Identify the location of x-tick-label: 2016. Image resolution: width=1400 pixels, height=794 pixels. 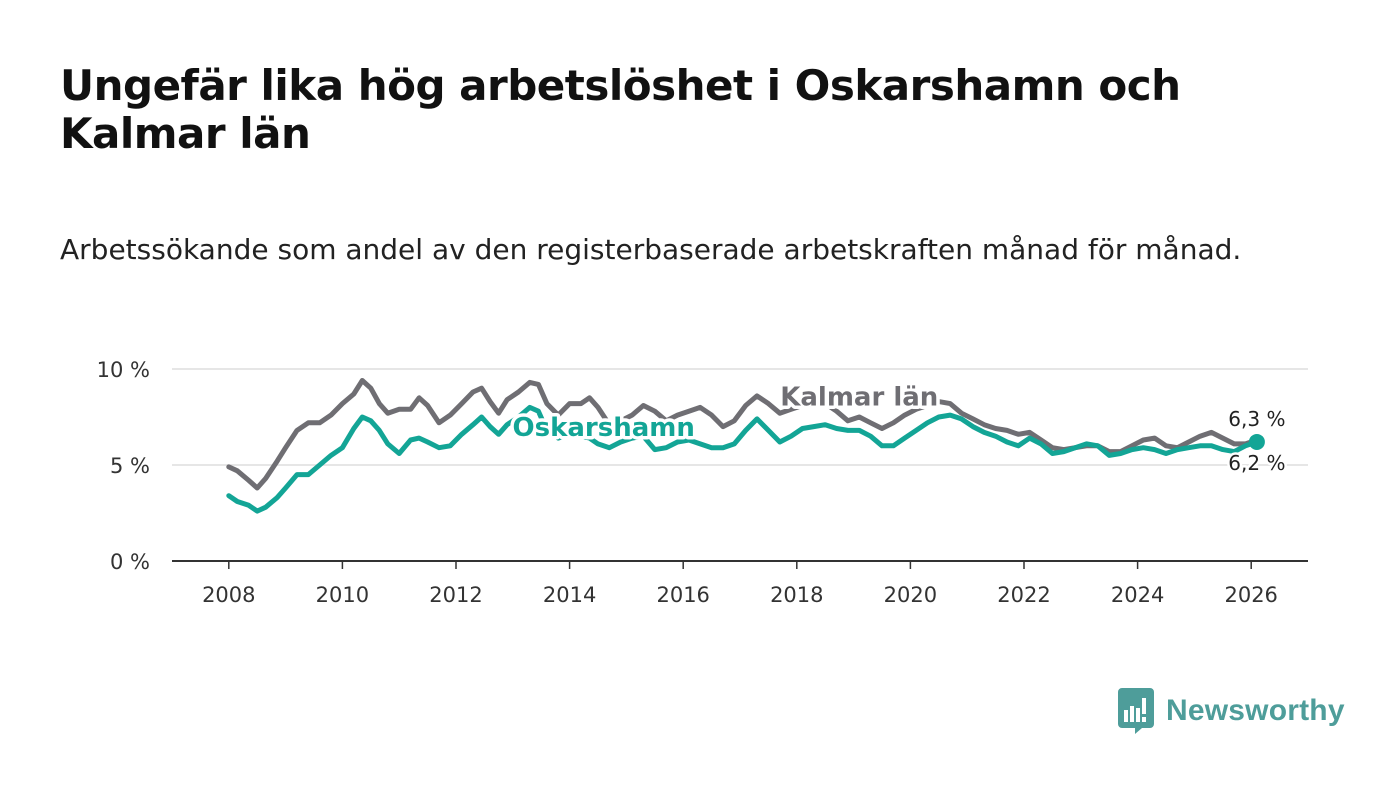
(682, 595).